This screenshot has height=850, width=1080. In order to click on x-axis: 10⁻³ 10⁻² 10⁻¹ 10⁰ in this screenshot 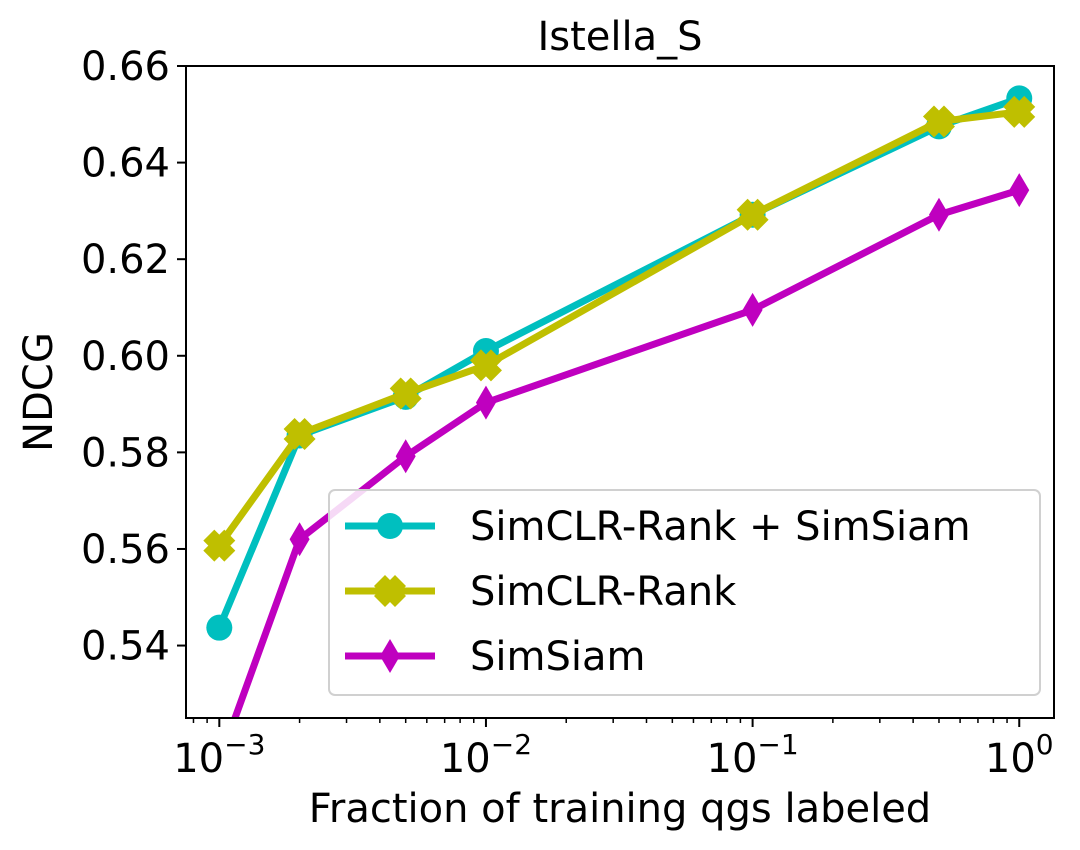, I will do `click(613, 750)`.